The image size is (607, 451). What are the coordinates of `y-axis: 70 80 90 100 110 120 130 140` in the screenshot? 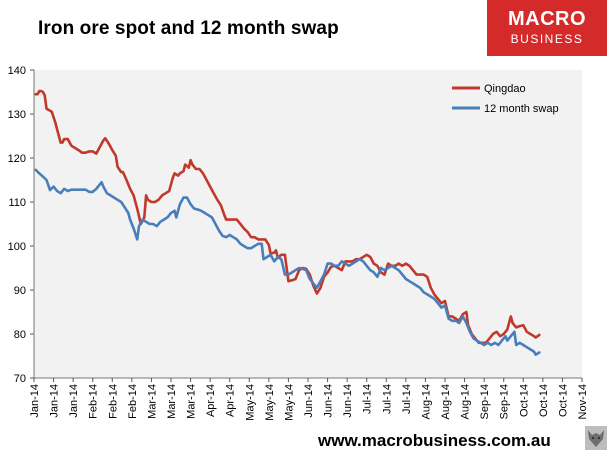 It's located at (21, 225).